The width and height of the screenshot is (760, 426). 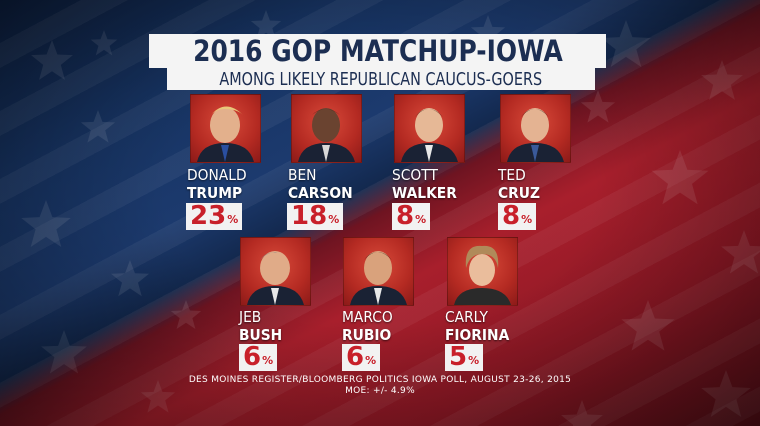 I want to click on percent-badge: 18%, so click(x=315, y=216).